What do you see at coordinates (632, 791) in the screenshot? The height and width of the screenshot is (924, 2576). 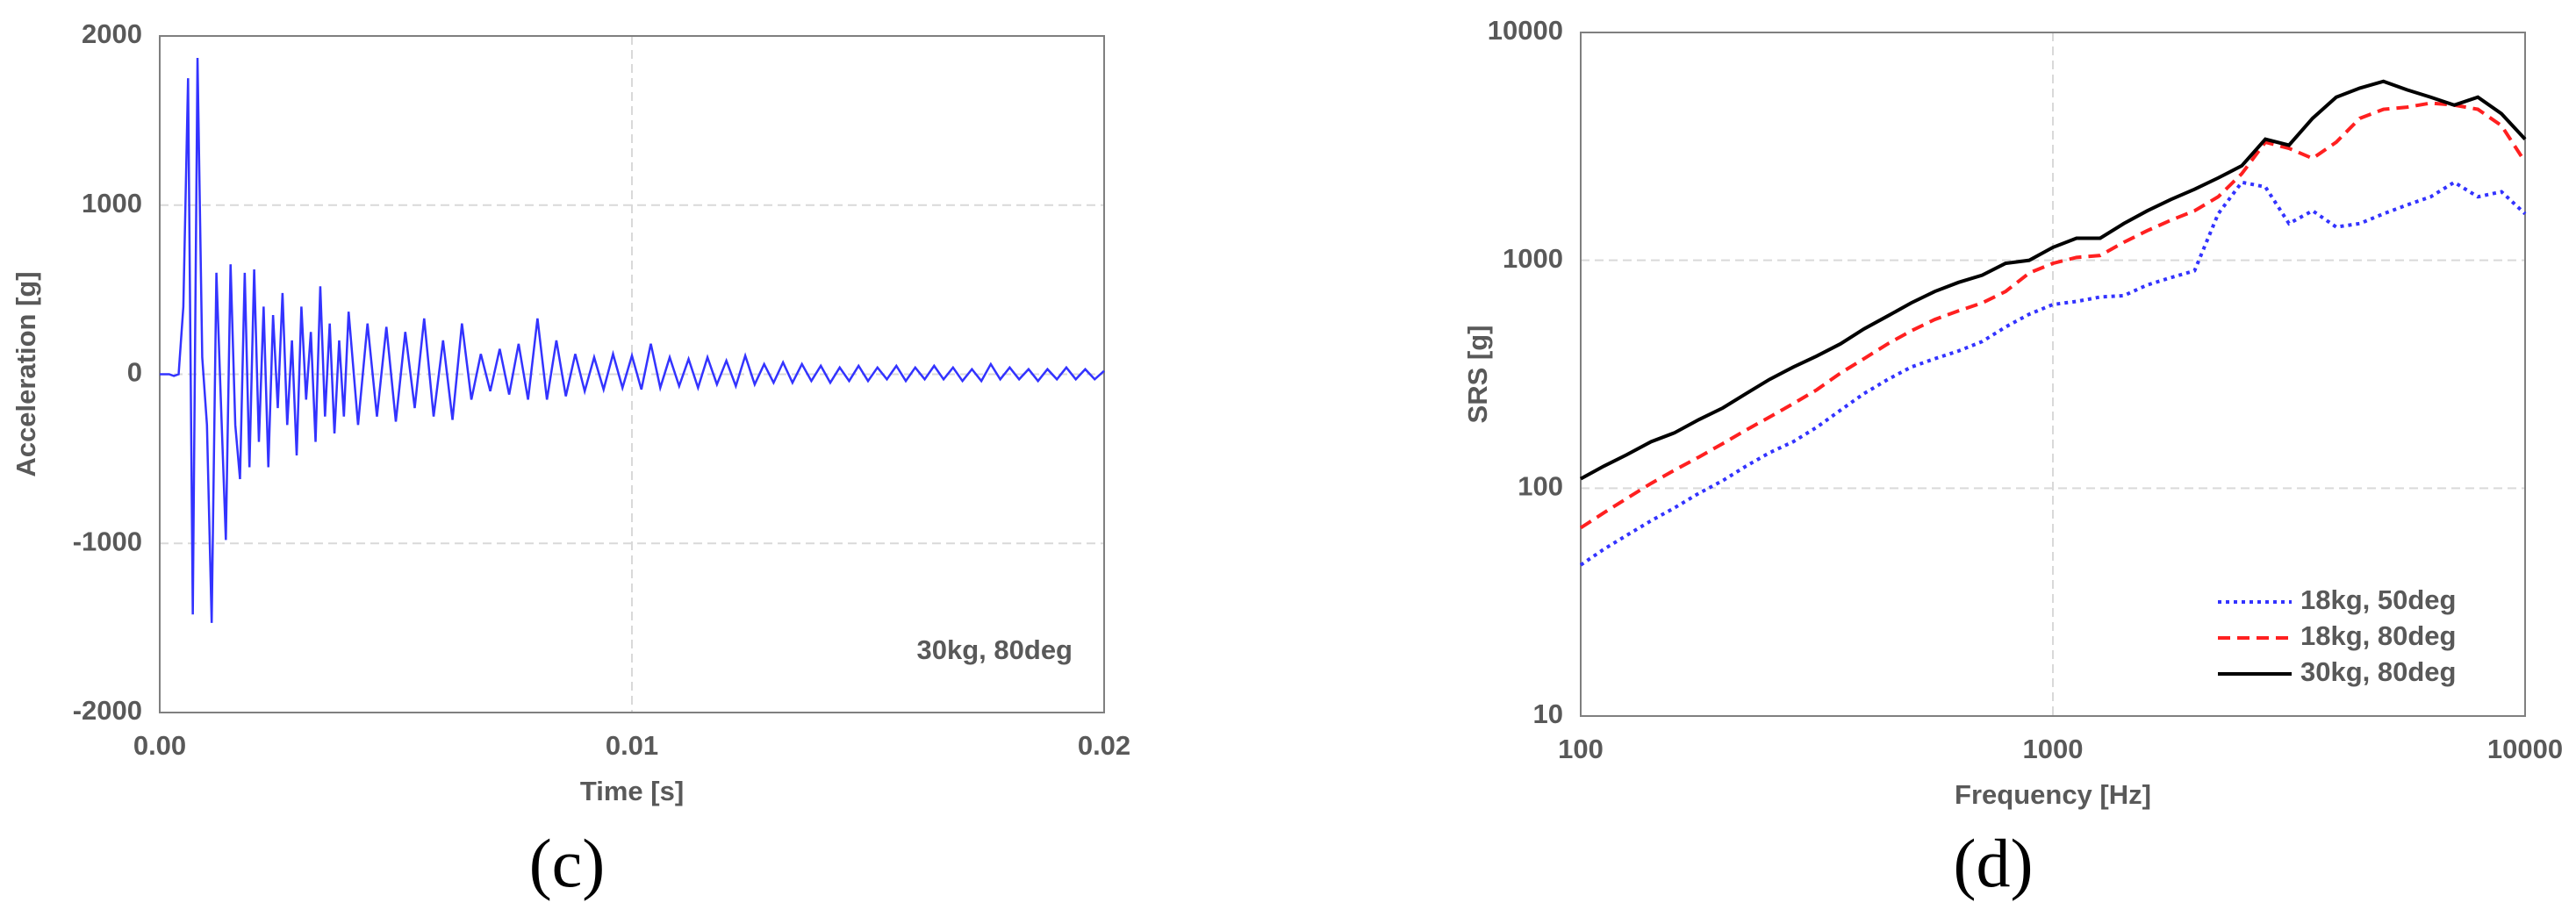 I see `x-axis-label: Time [s]` at bounding box center [632, 791].